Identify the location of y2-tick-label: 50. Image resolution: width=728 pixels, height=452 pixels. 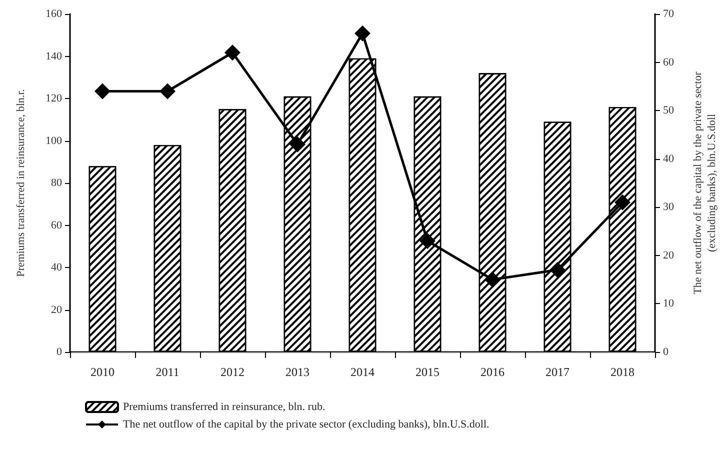
(668, 110).